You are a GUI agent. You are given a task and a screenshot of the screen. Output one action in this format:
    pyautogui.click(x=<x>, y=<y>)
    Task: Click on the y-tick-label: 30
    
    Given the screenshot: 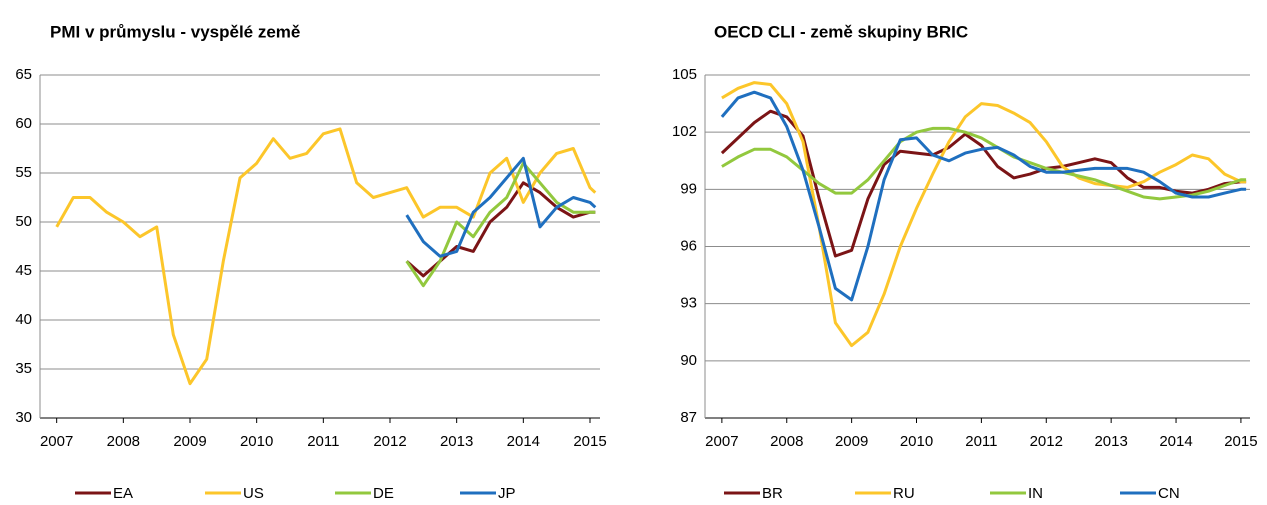 What is the action you would take?
    pyautogui.click(x=23, y=417)
    